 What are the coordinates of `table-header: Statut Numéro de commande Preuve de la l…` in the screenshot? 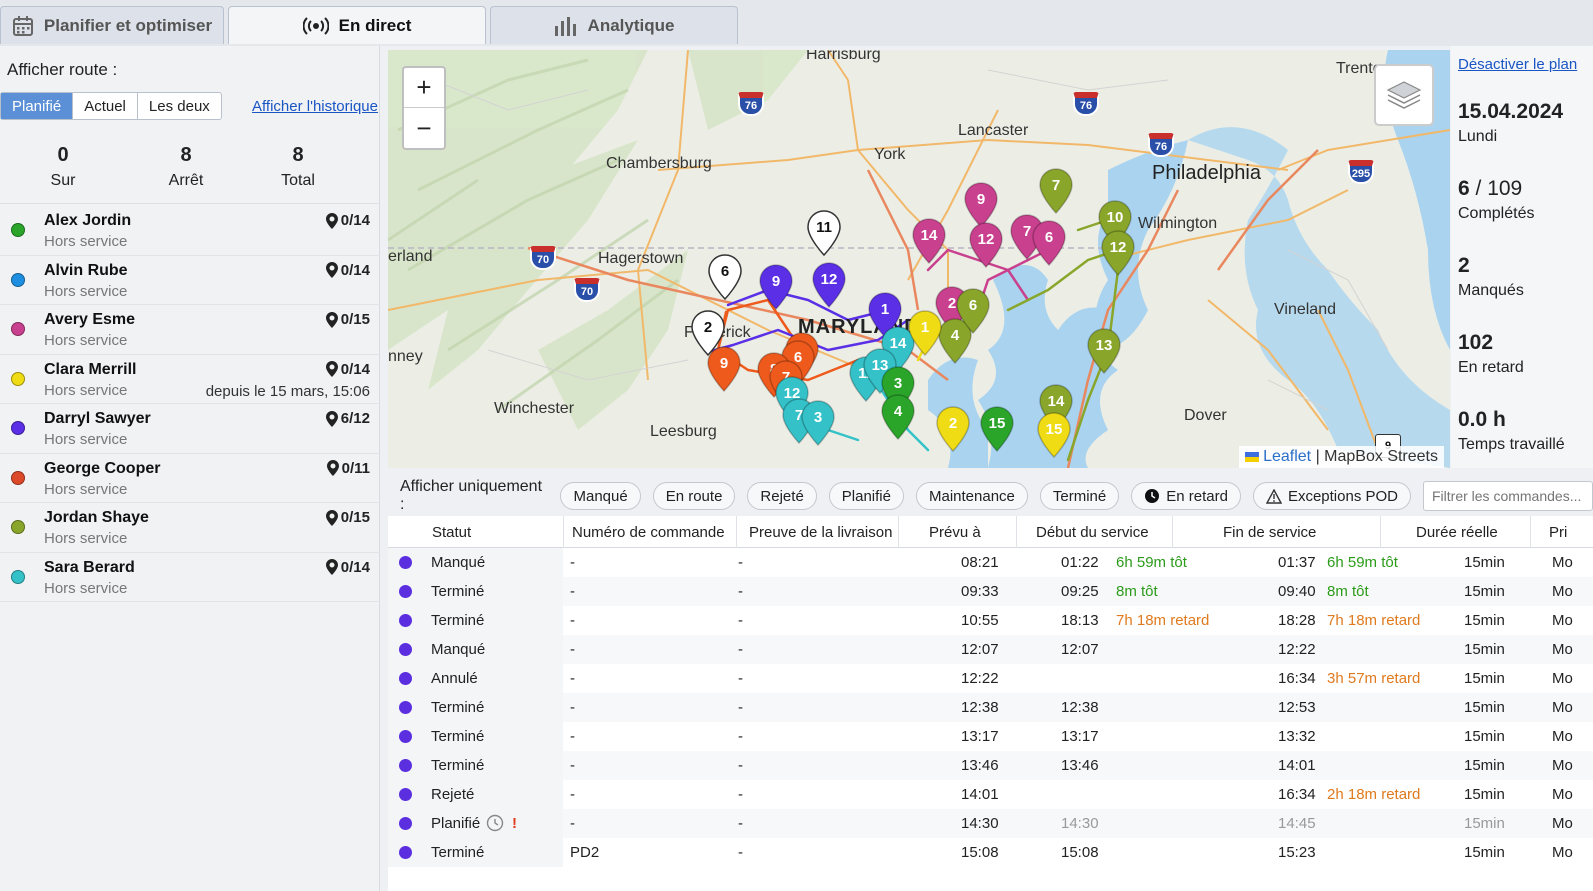 It's located at (990, 532).